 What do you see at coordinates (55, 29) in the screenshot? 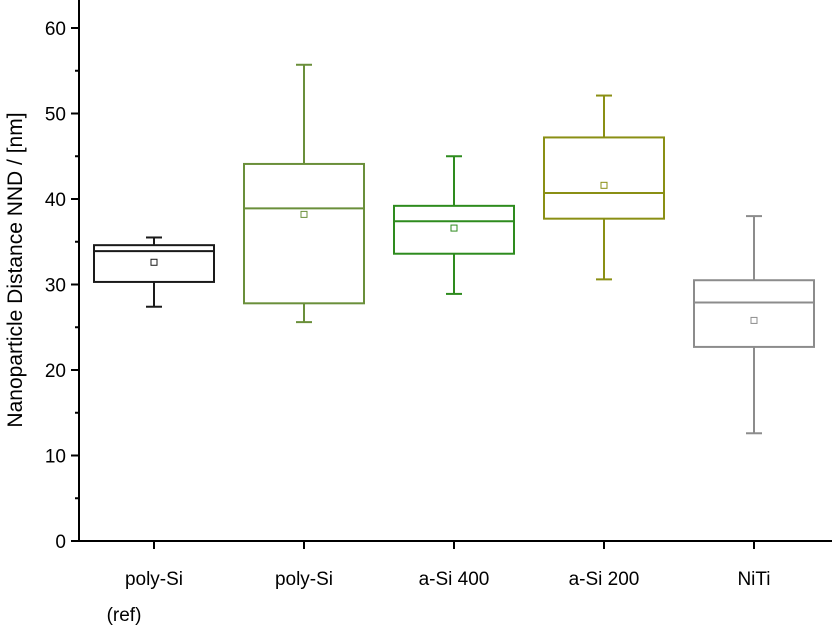
I see `y-tick-label: 60` at bounding box center [55, 29].